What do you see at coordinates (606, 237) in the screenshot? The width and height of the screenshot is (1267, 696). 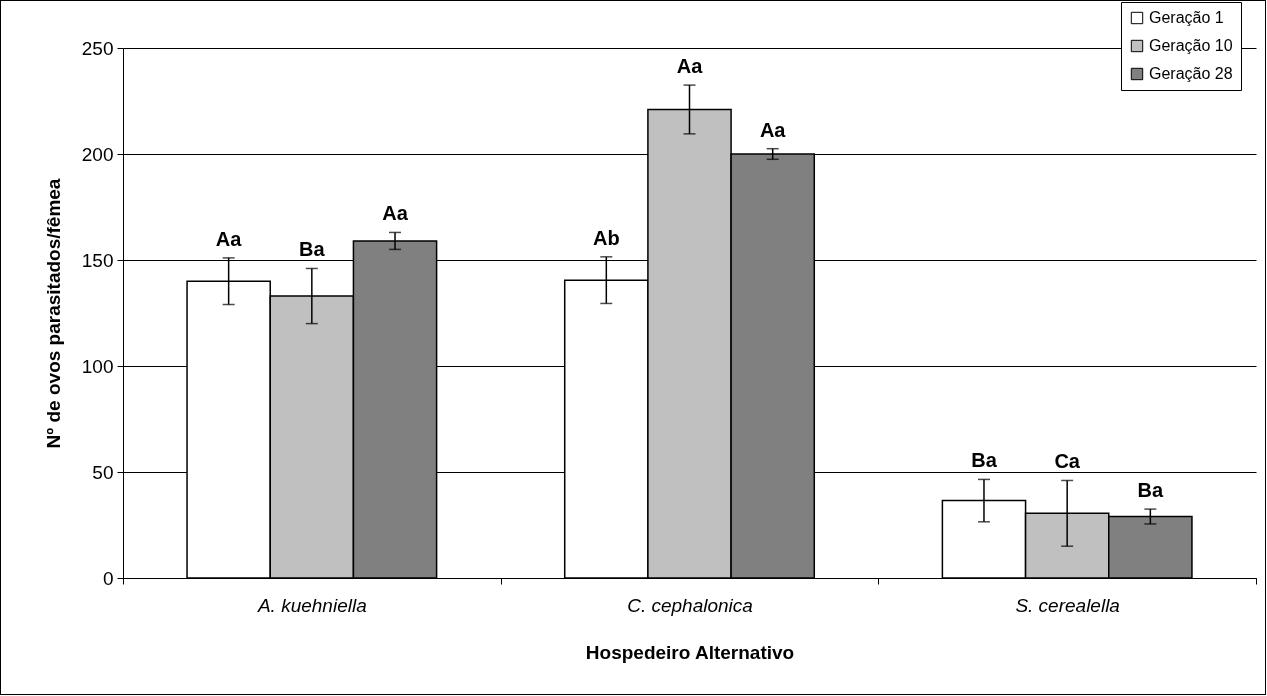 I see `data-label: Ab` at bounding box center [606, 237].